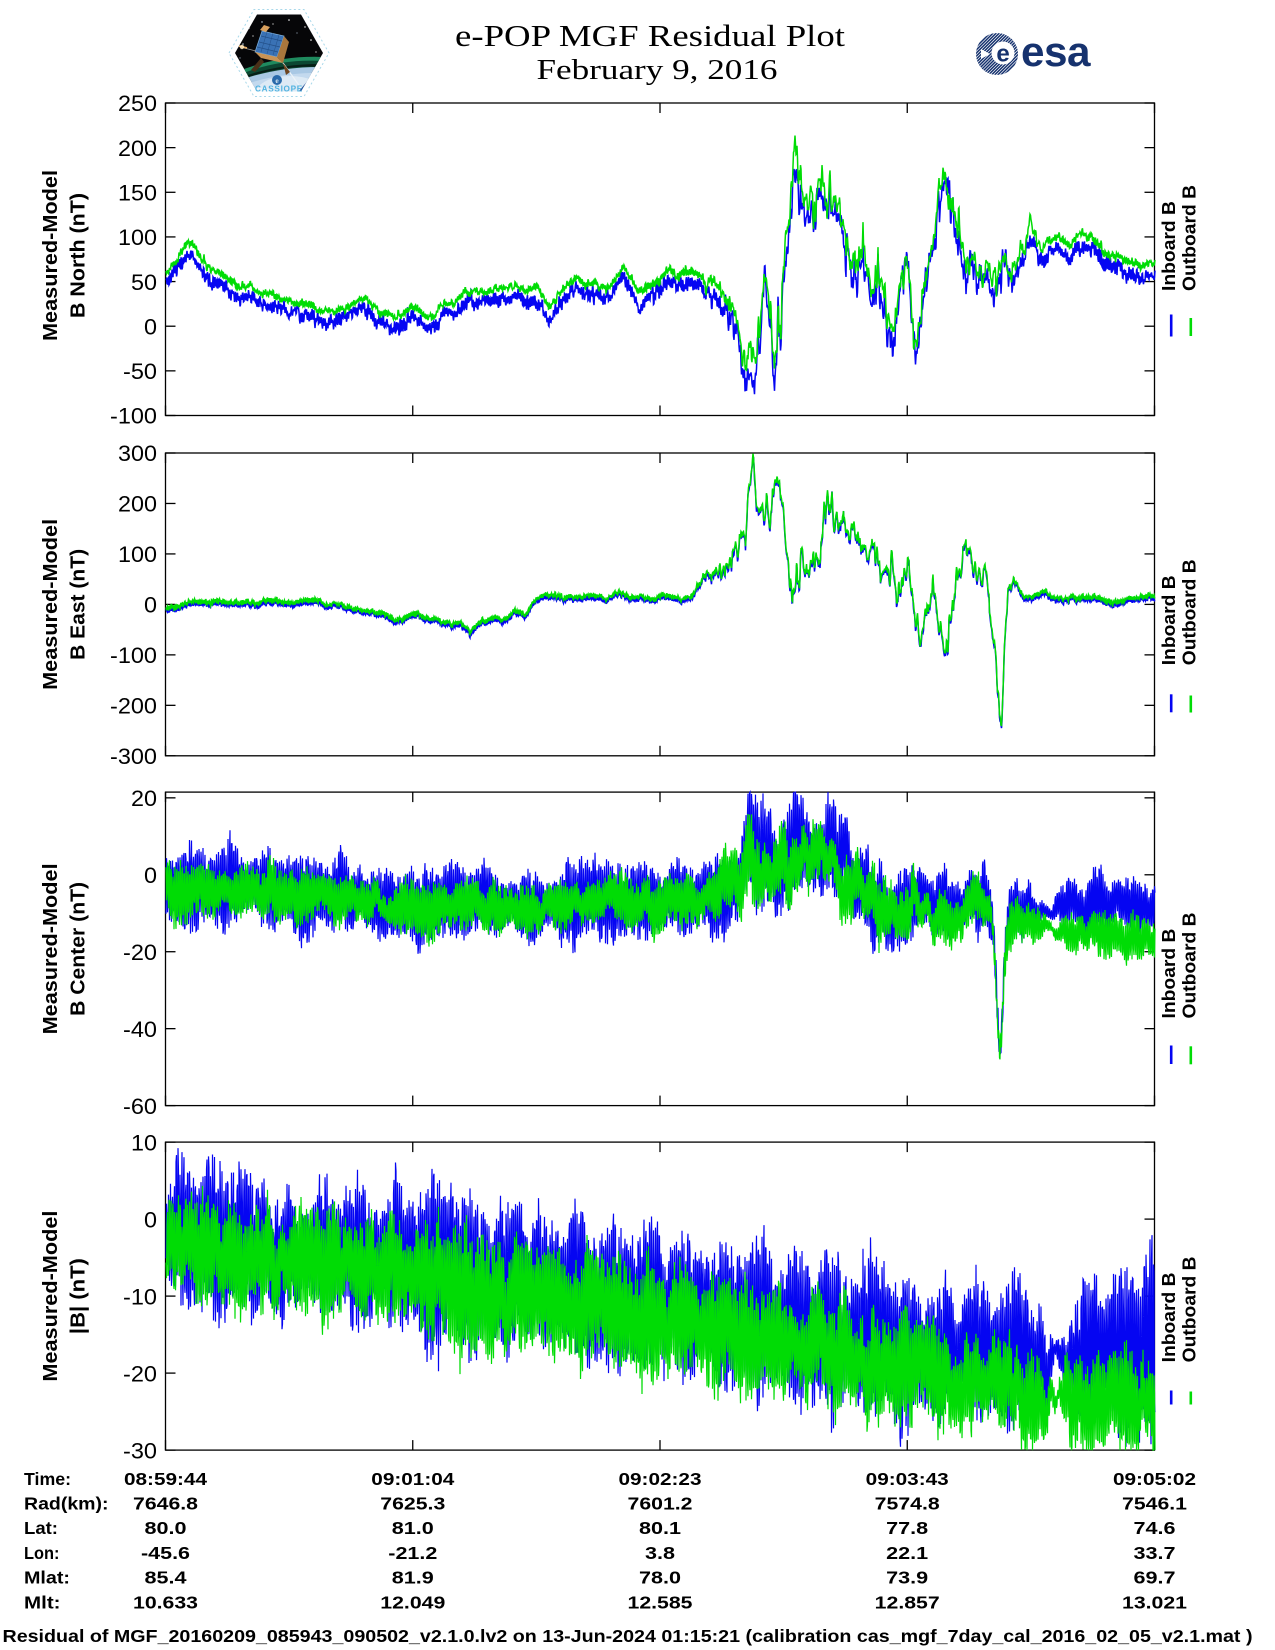  Describe the element at coordinates (133, 756) in the screenshot. I see `svg-text: -300` at that location.